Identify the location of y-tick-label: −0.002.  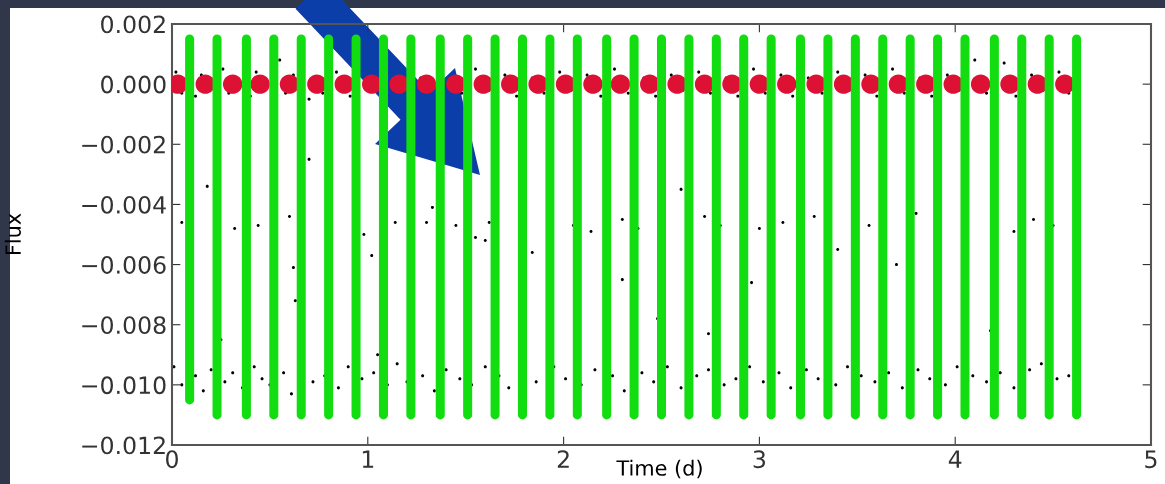
(123, 144).